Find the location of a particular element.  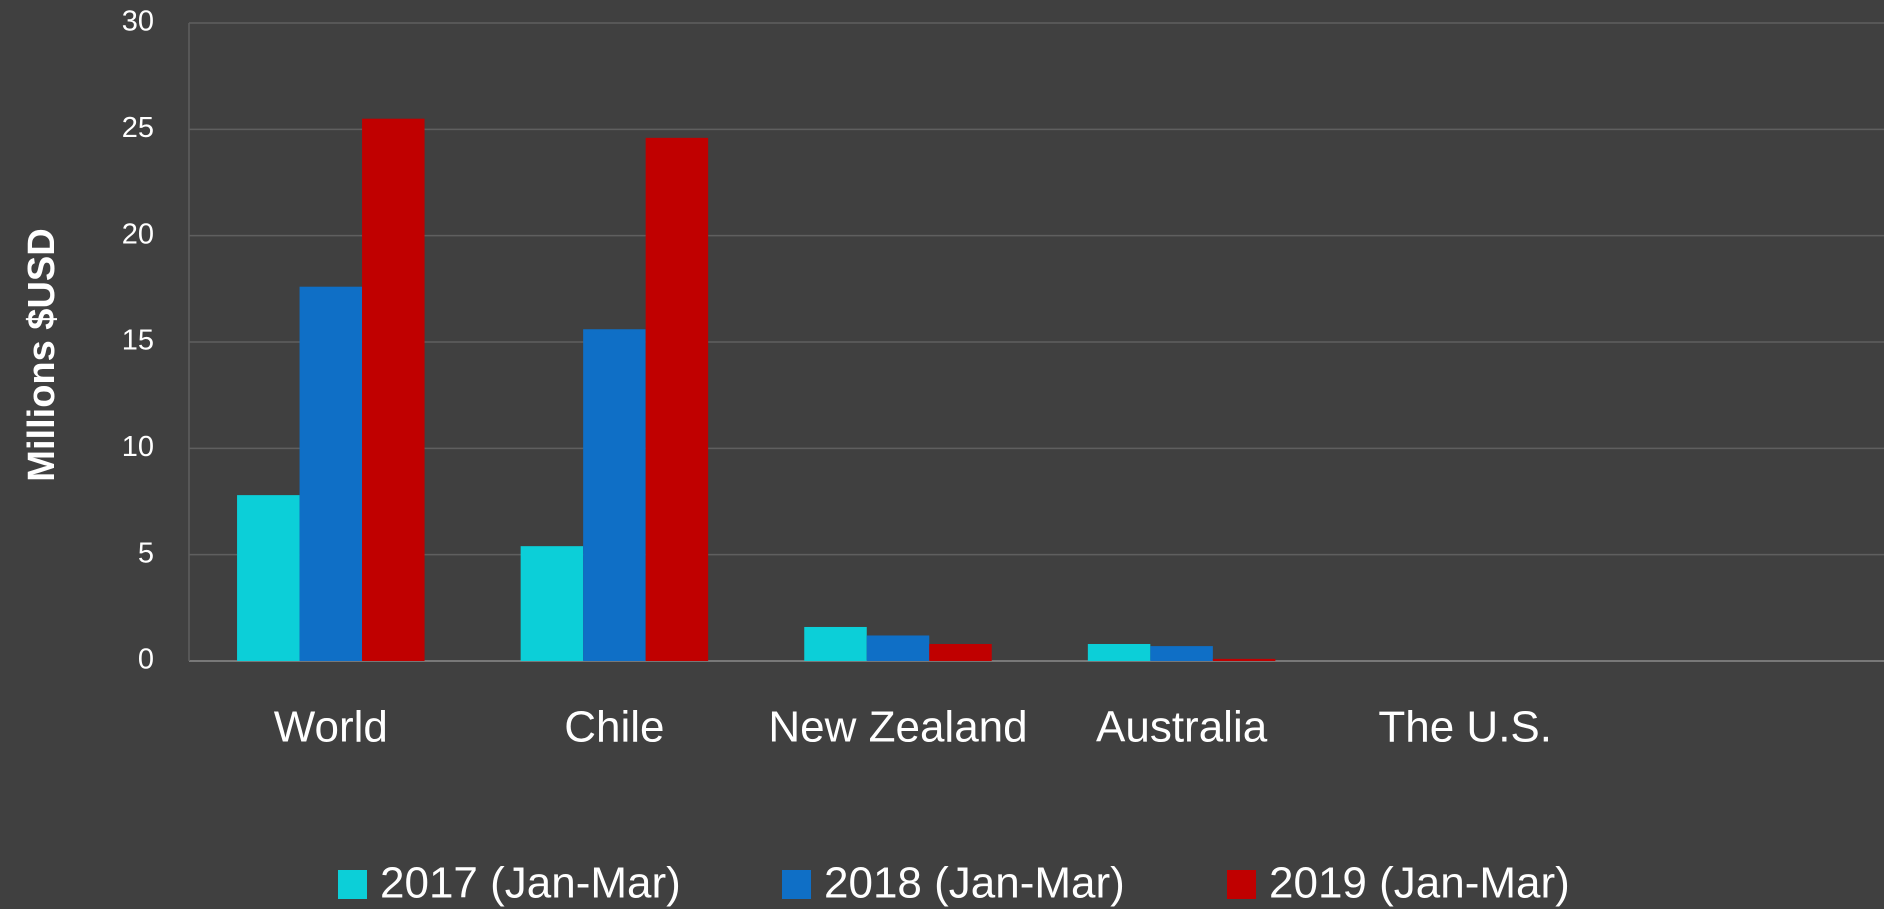

y-tick-label: 10 is located at coordinates (138, 447).